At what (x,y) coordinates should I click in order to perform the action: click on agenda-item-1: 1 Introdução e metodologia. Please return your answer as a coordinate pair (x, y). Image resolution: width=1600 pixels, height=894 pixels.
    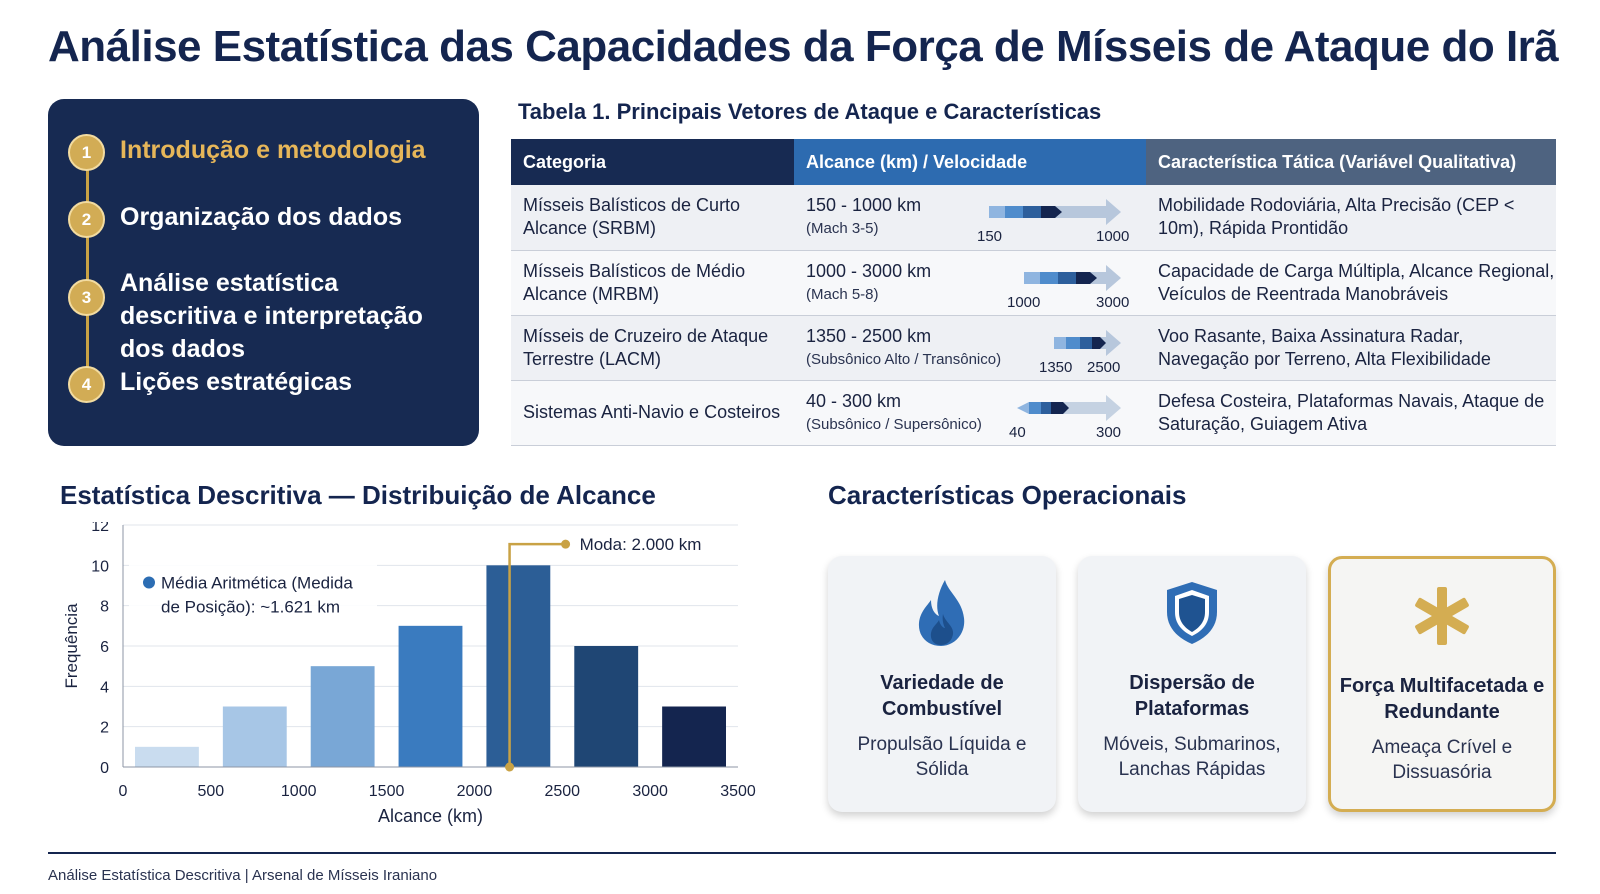
    Looking at the image, I should click on (259, 152).